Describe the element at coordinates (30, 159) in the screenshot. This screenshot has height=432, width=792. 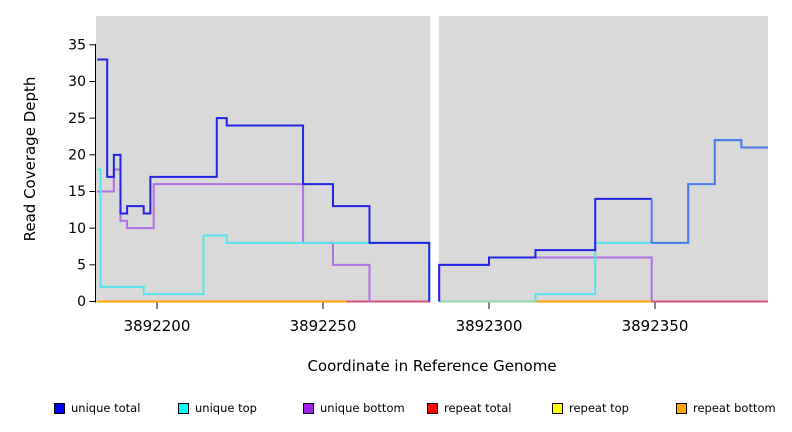
I see `y-axis-title: Read Coverage Depth` at that location.